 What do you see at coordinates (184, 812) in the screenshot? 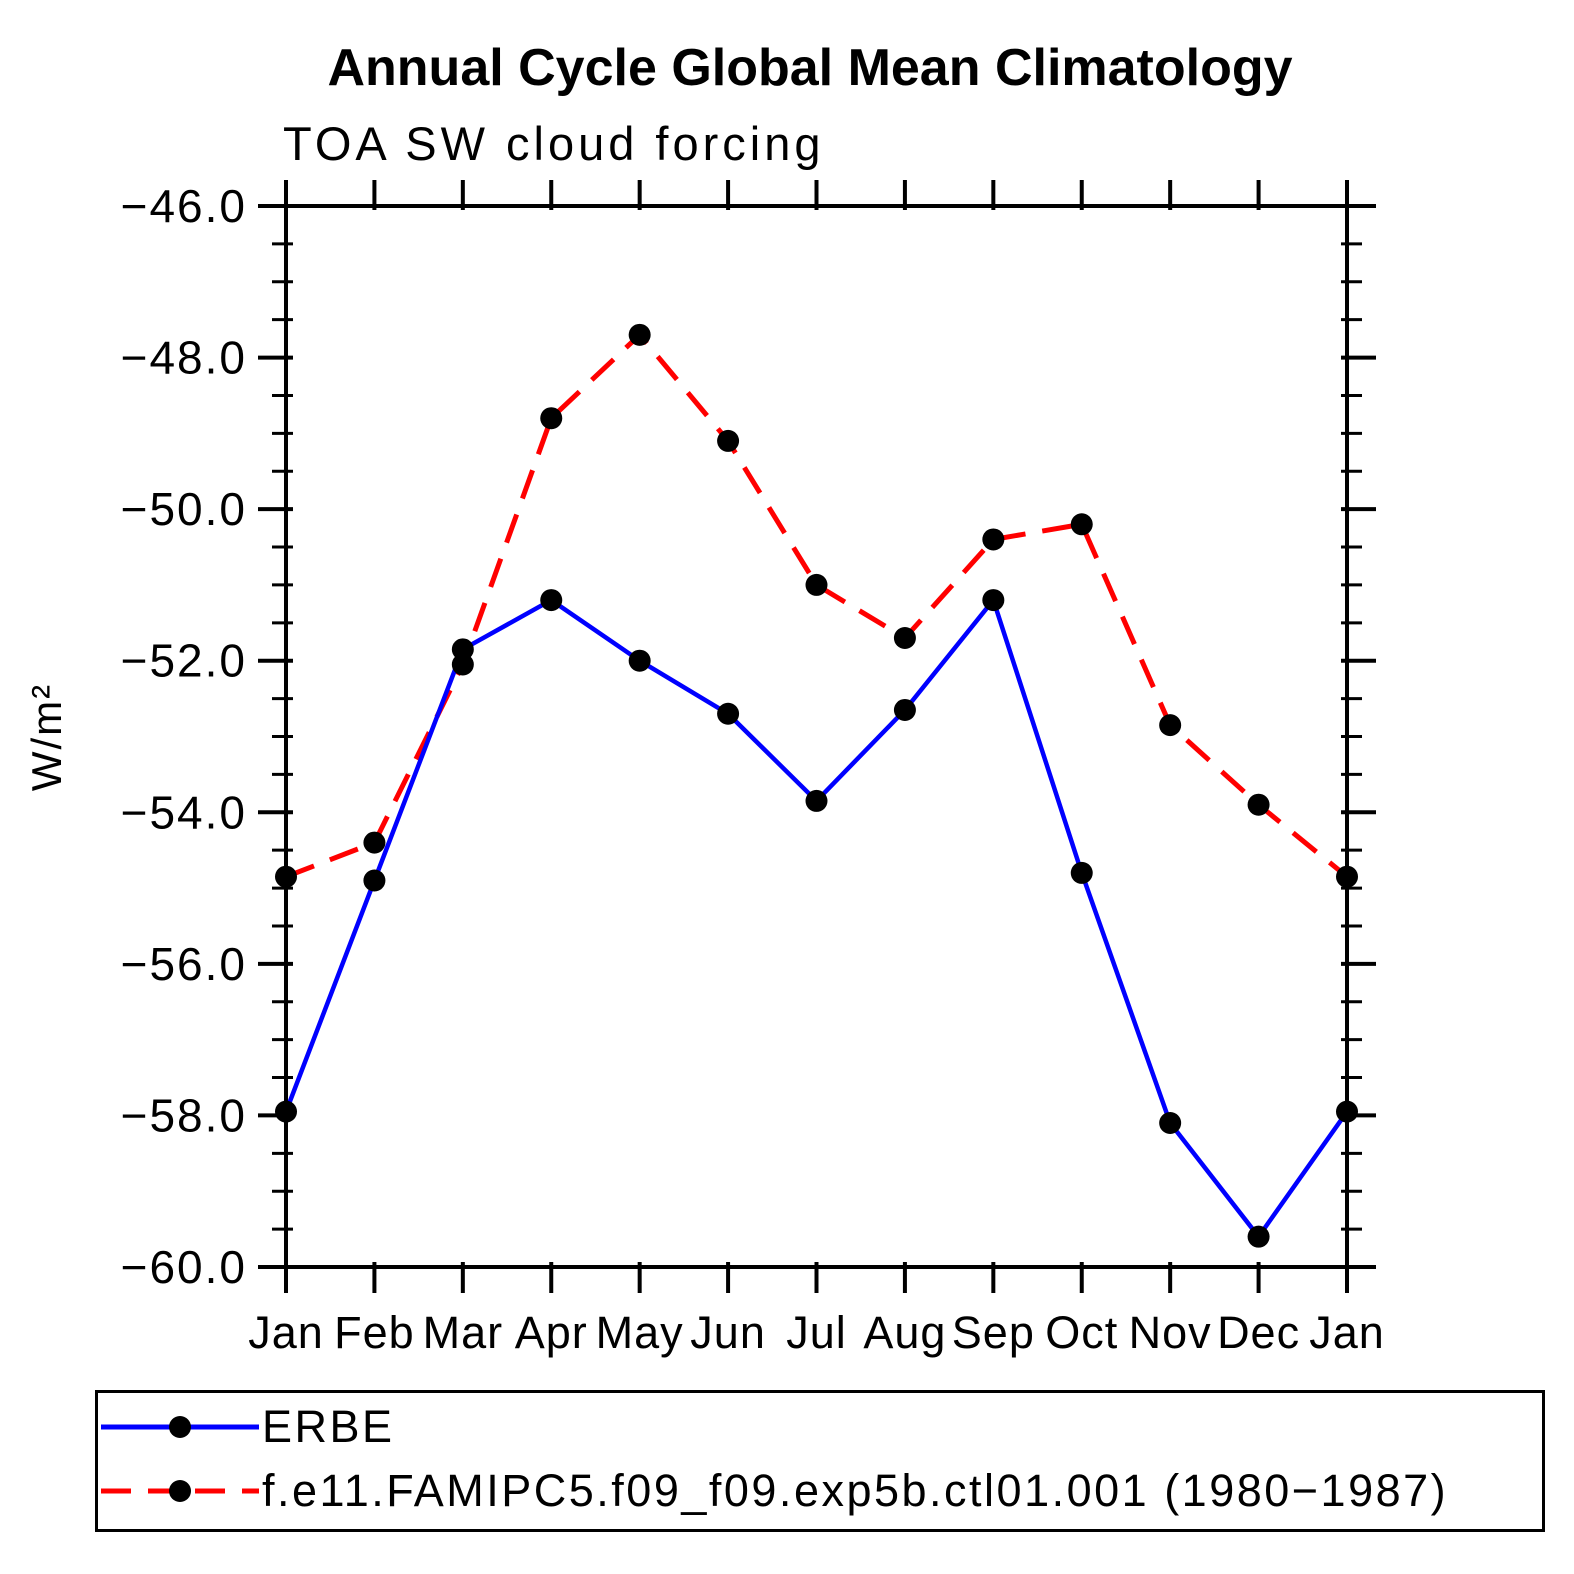
I see `y-tick-label: −54.0` at bounding box center [184, 812].